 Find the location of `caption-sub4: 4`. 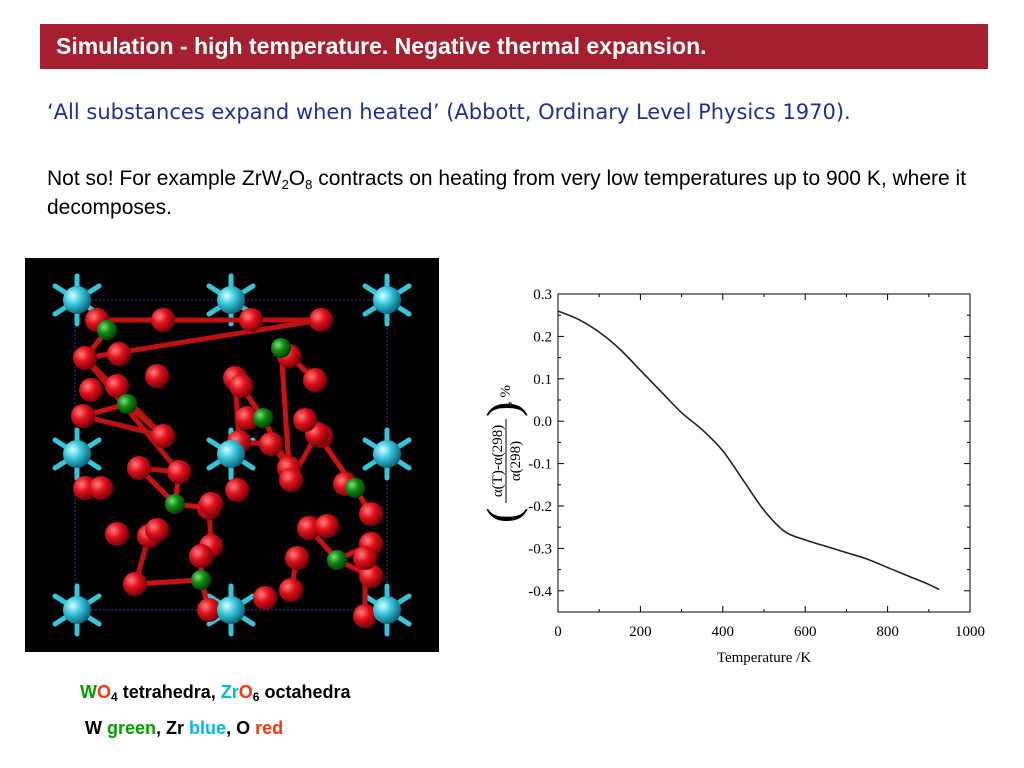

caption-sub4: 4 is located at coordinates (114, 697).